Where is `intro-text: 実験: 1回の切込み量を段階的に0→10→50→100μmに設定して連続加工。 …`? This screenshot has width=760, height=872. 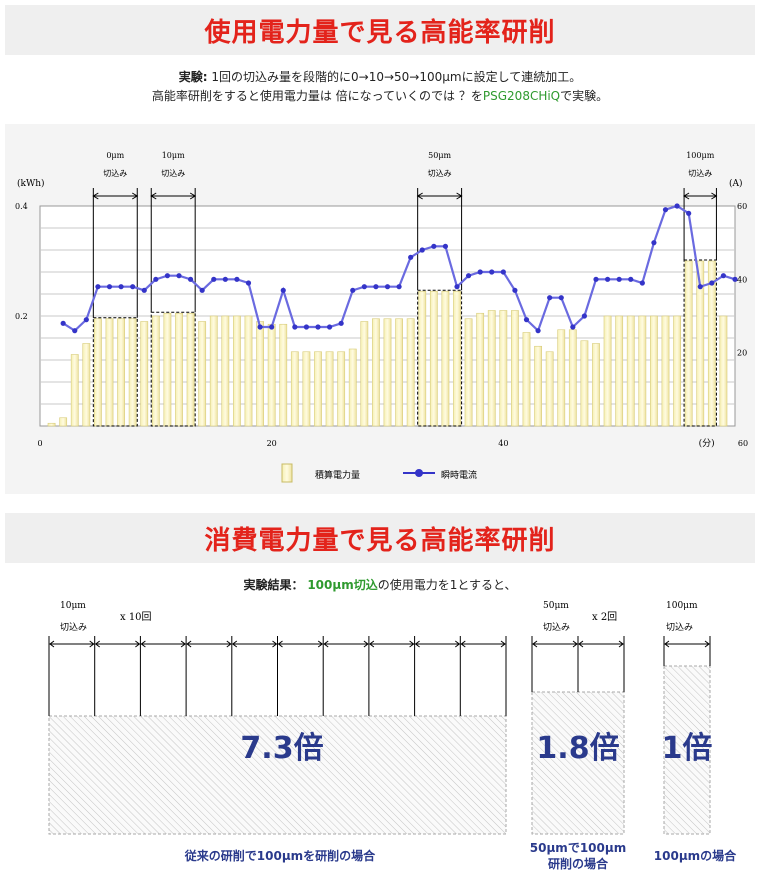
intro-text: 実験: 1回の切込み量を段階的に0→10→50→100μmに設定して連続加工。 … is located at coordinates (380, 87).